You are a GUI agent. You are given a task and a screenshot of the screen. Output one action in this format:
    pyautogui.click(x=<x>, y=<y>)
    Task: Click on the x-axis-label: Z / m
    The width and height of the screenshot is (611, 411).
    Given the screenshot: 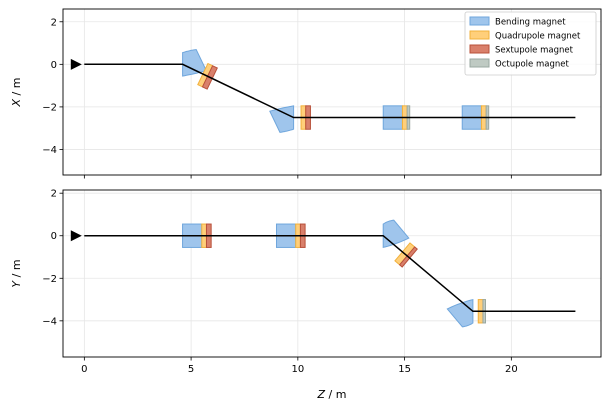 What is the action you would take?
    pyautogui.click(x=332, y=394)
    